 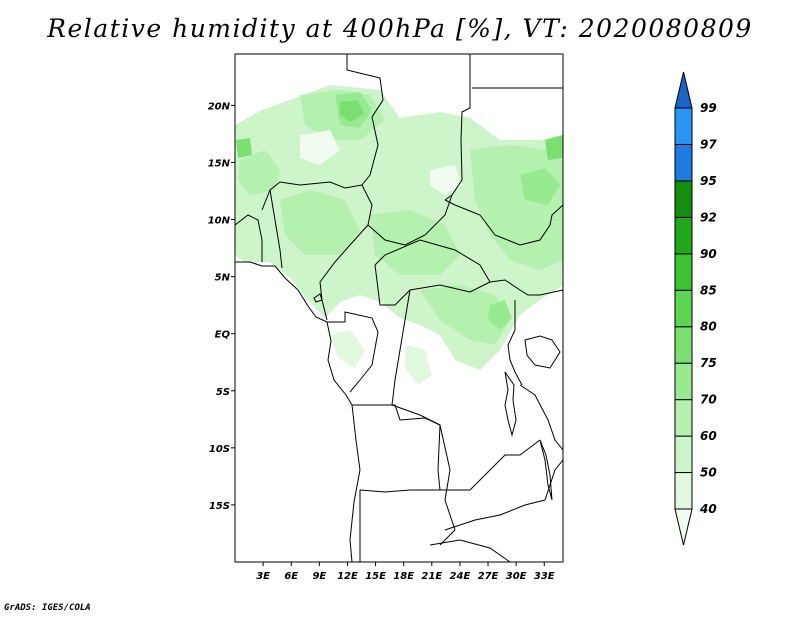 What do you see at coordinates (219, 106) in the screenshot?
I see `lat-tick-label: 20N` at bounding box center [219, 106].